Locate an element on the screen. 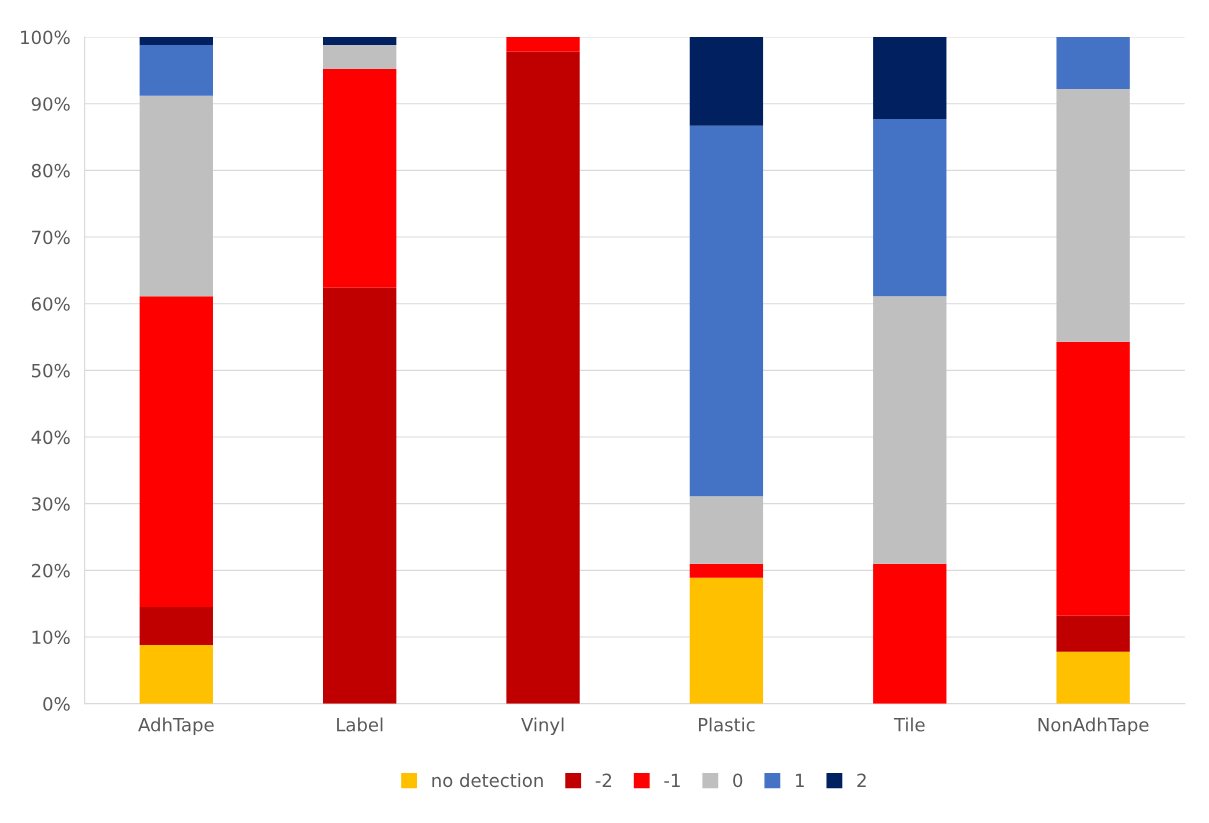 This screenshot has height=823, width=1209. x-tick-label: AdhTape is located at coordinates (176, 726).